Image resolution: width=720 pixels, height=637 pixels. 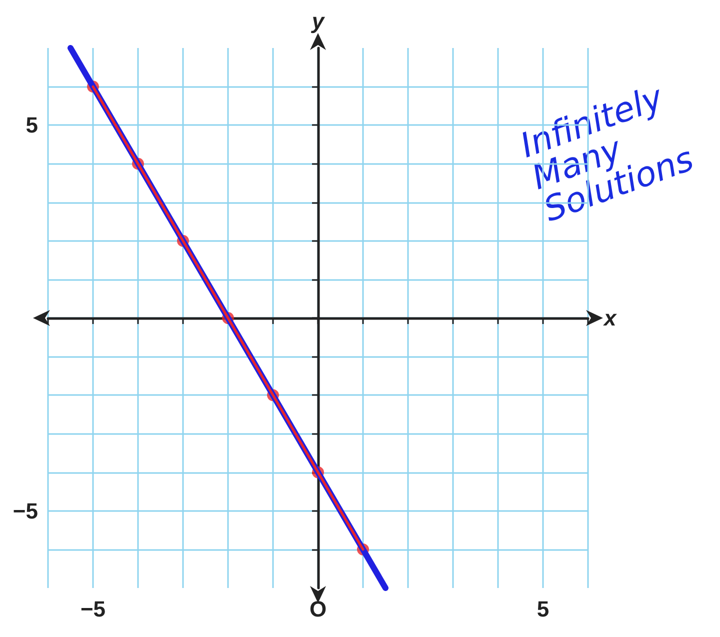 What do you see at coordinates (93, 609) in the screenshot?
I see `x-tick-label: −5` at bounding box center [93, 609].